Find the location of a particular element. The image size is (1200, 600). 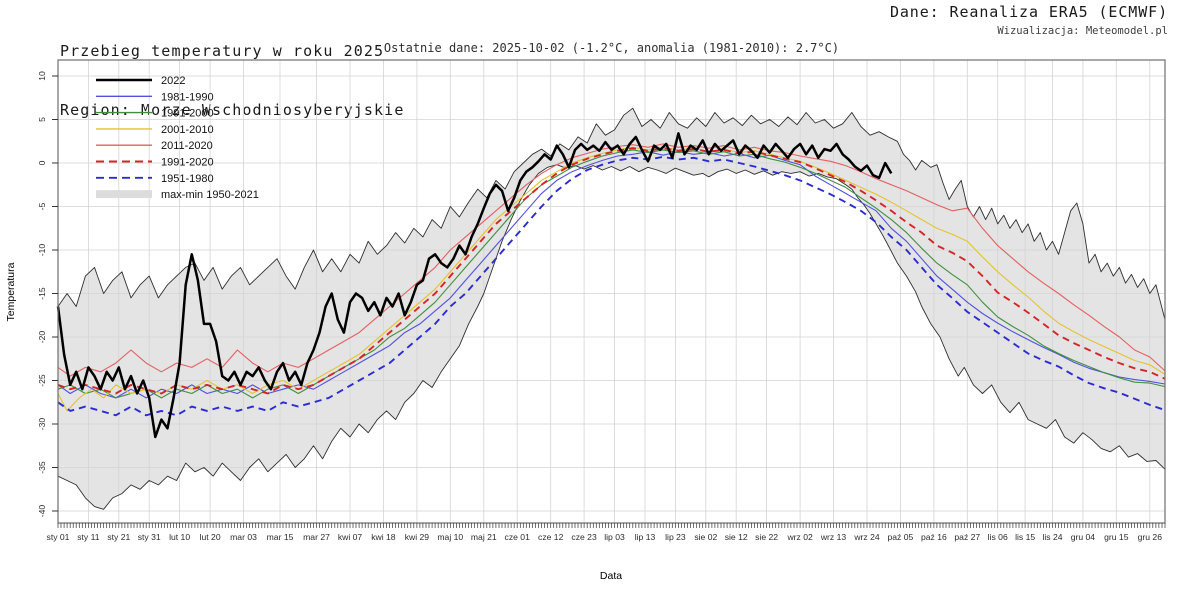

x-tick-label: lis 06 is located at coordinates (998, 537).